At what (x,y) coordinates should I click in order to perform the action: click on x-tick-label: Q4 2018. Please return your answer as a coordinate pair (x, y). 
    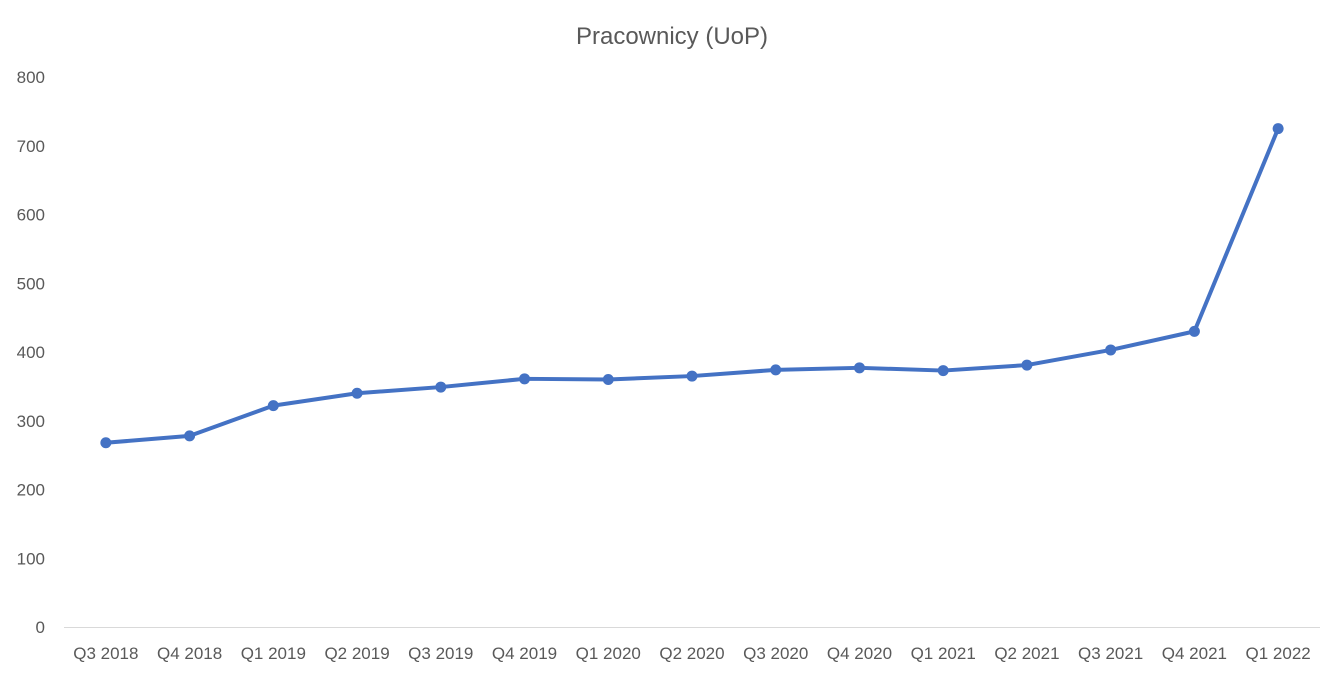
    Looking at the image, I should click on (189, 653).